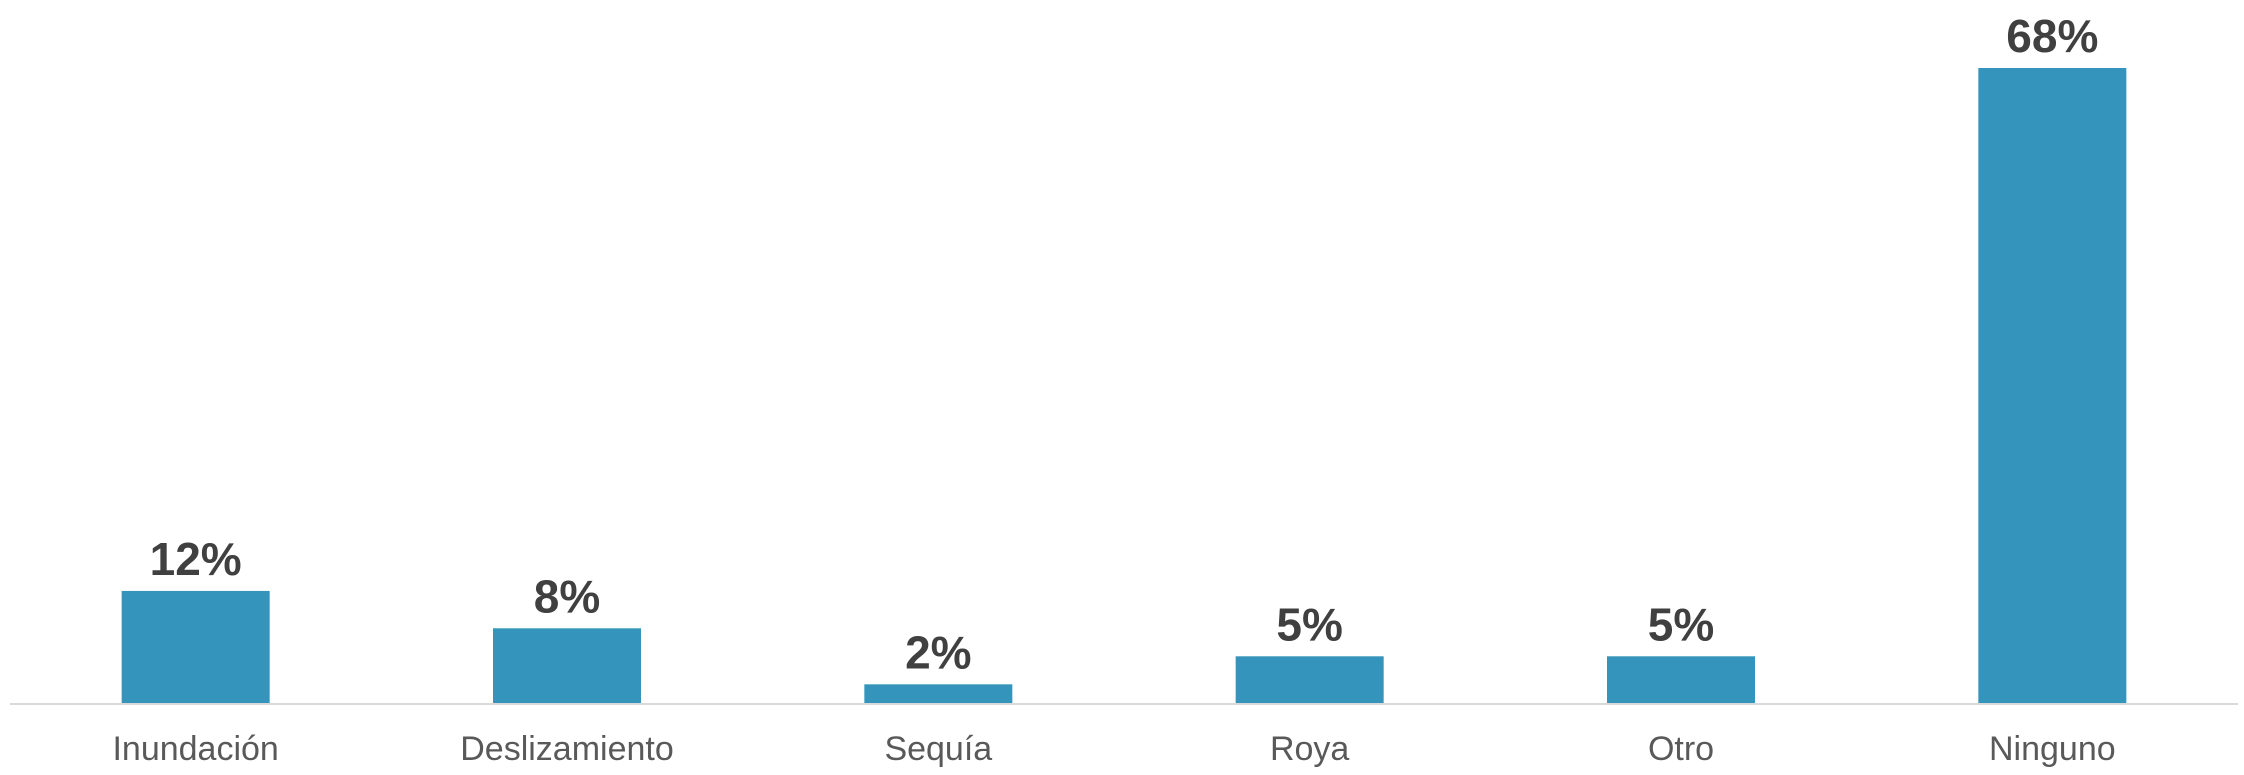 The height and width of the screenshot is (775, 2244). What do you see at coordinates (2052, 36) in the screenshot?
I see `data-label-5: 68%` at bounding box center [2052, 36].